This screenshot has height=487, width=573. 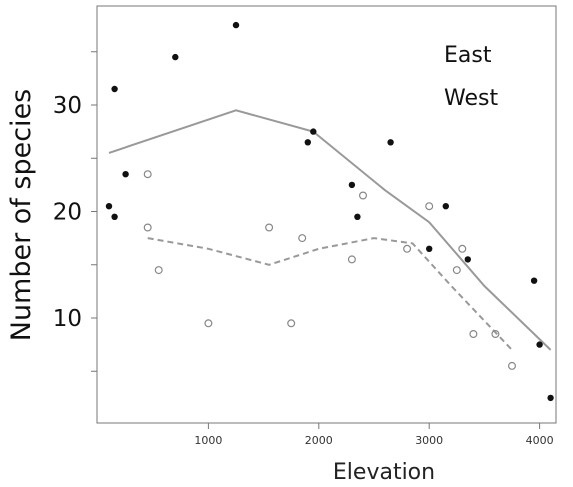 I want to click on legend-label-east: East, so click(x=468, y=55).